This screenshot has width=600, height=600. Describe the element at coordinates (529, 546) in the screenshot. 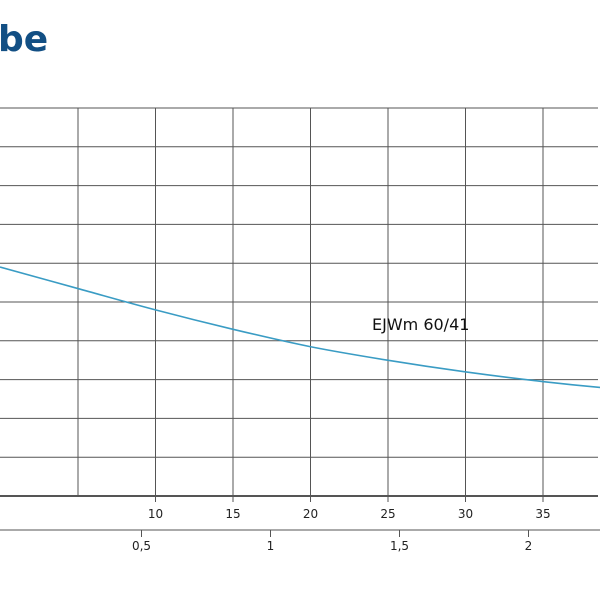

I see `x-secondary-tick-label: 2` at that location.